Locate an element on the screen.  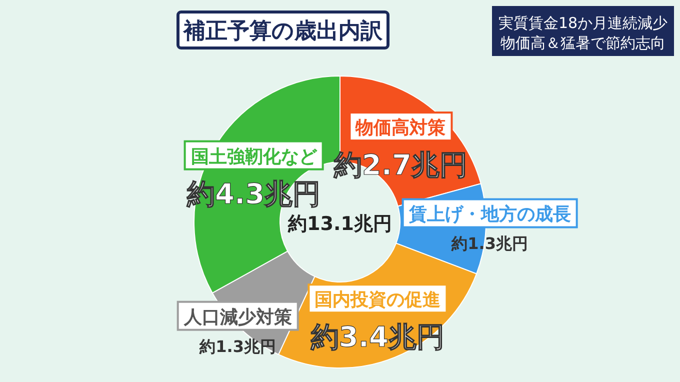
text: 実質賃金18か月連続減少 is located at coordinates (583, 23).